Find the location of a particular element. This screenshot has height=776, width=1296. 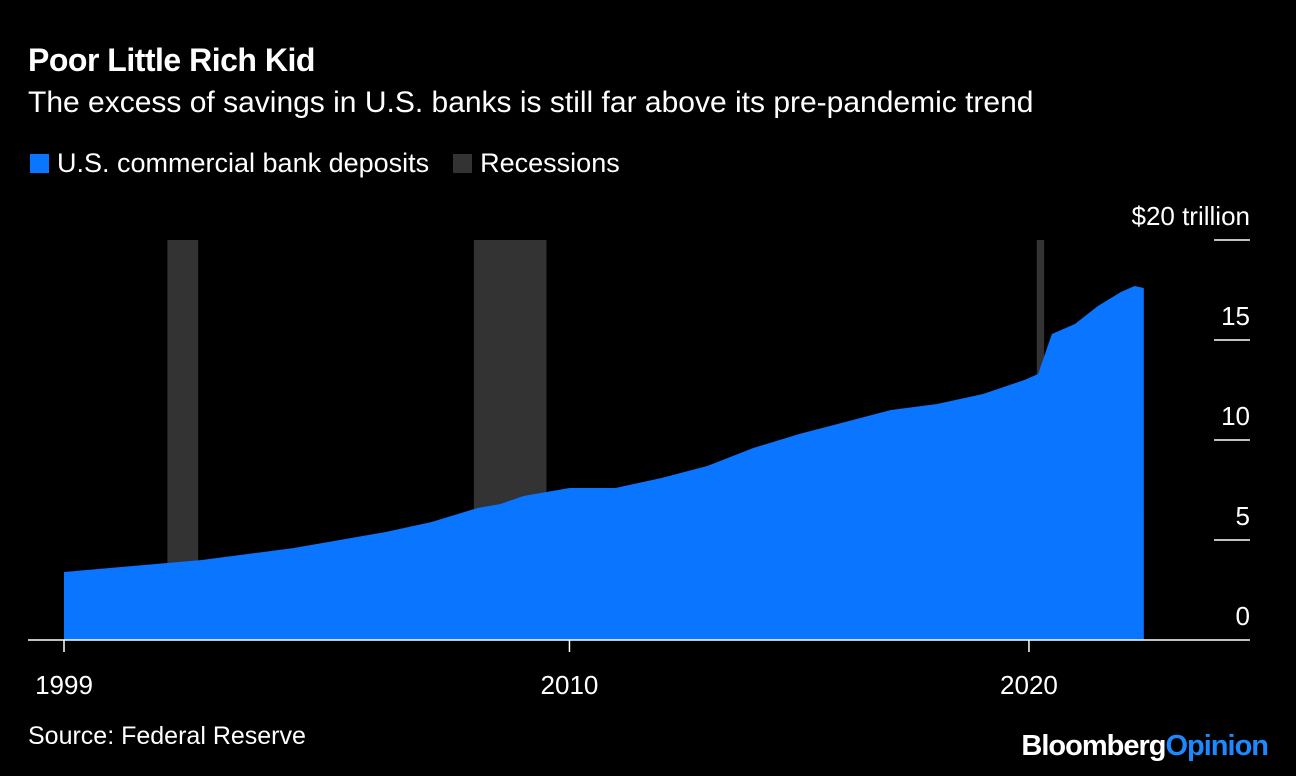

y-tick-label-2: 5 is located at coordinates (1243, 516).